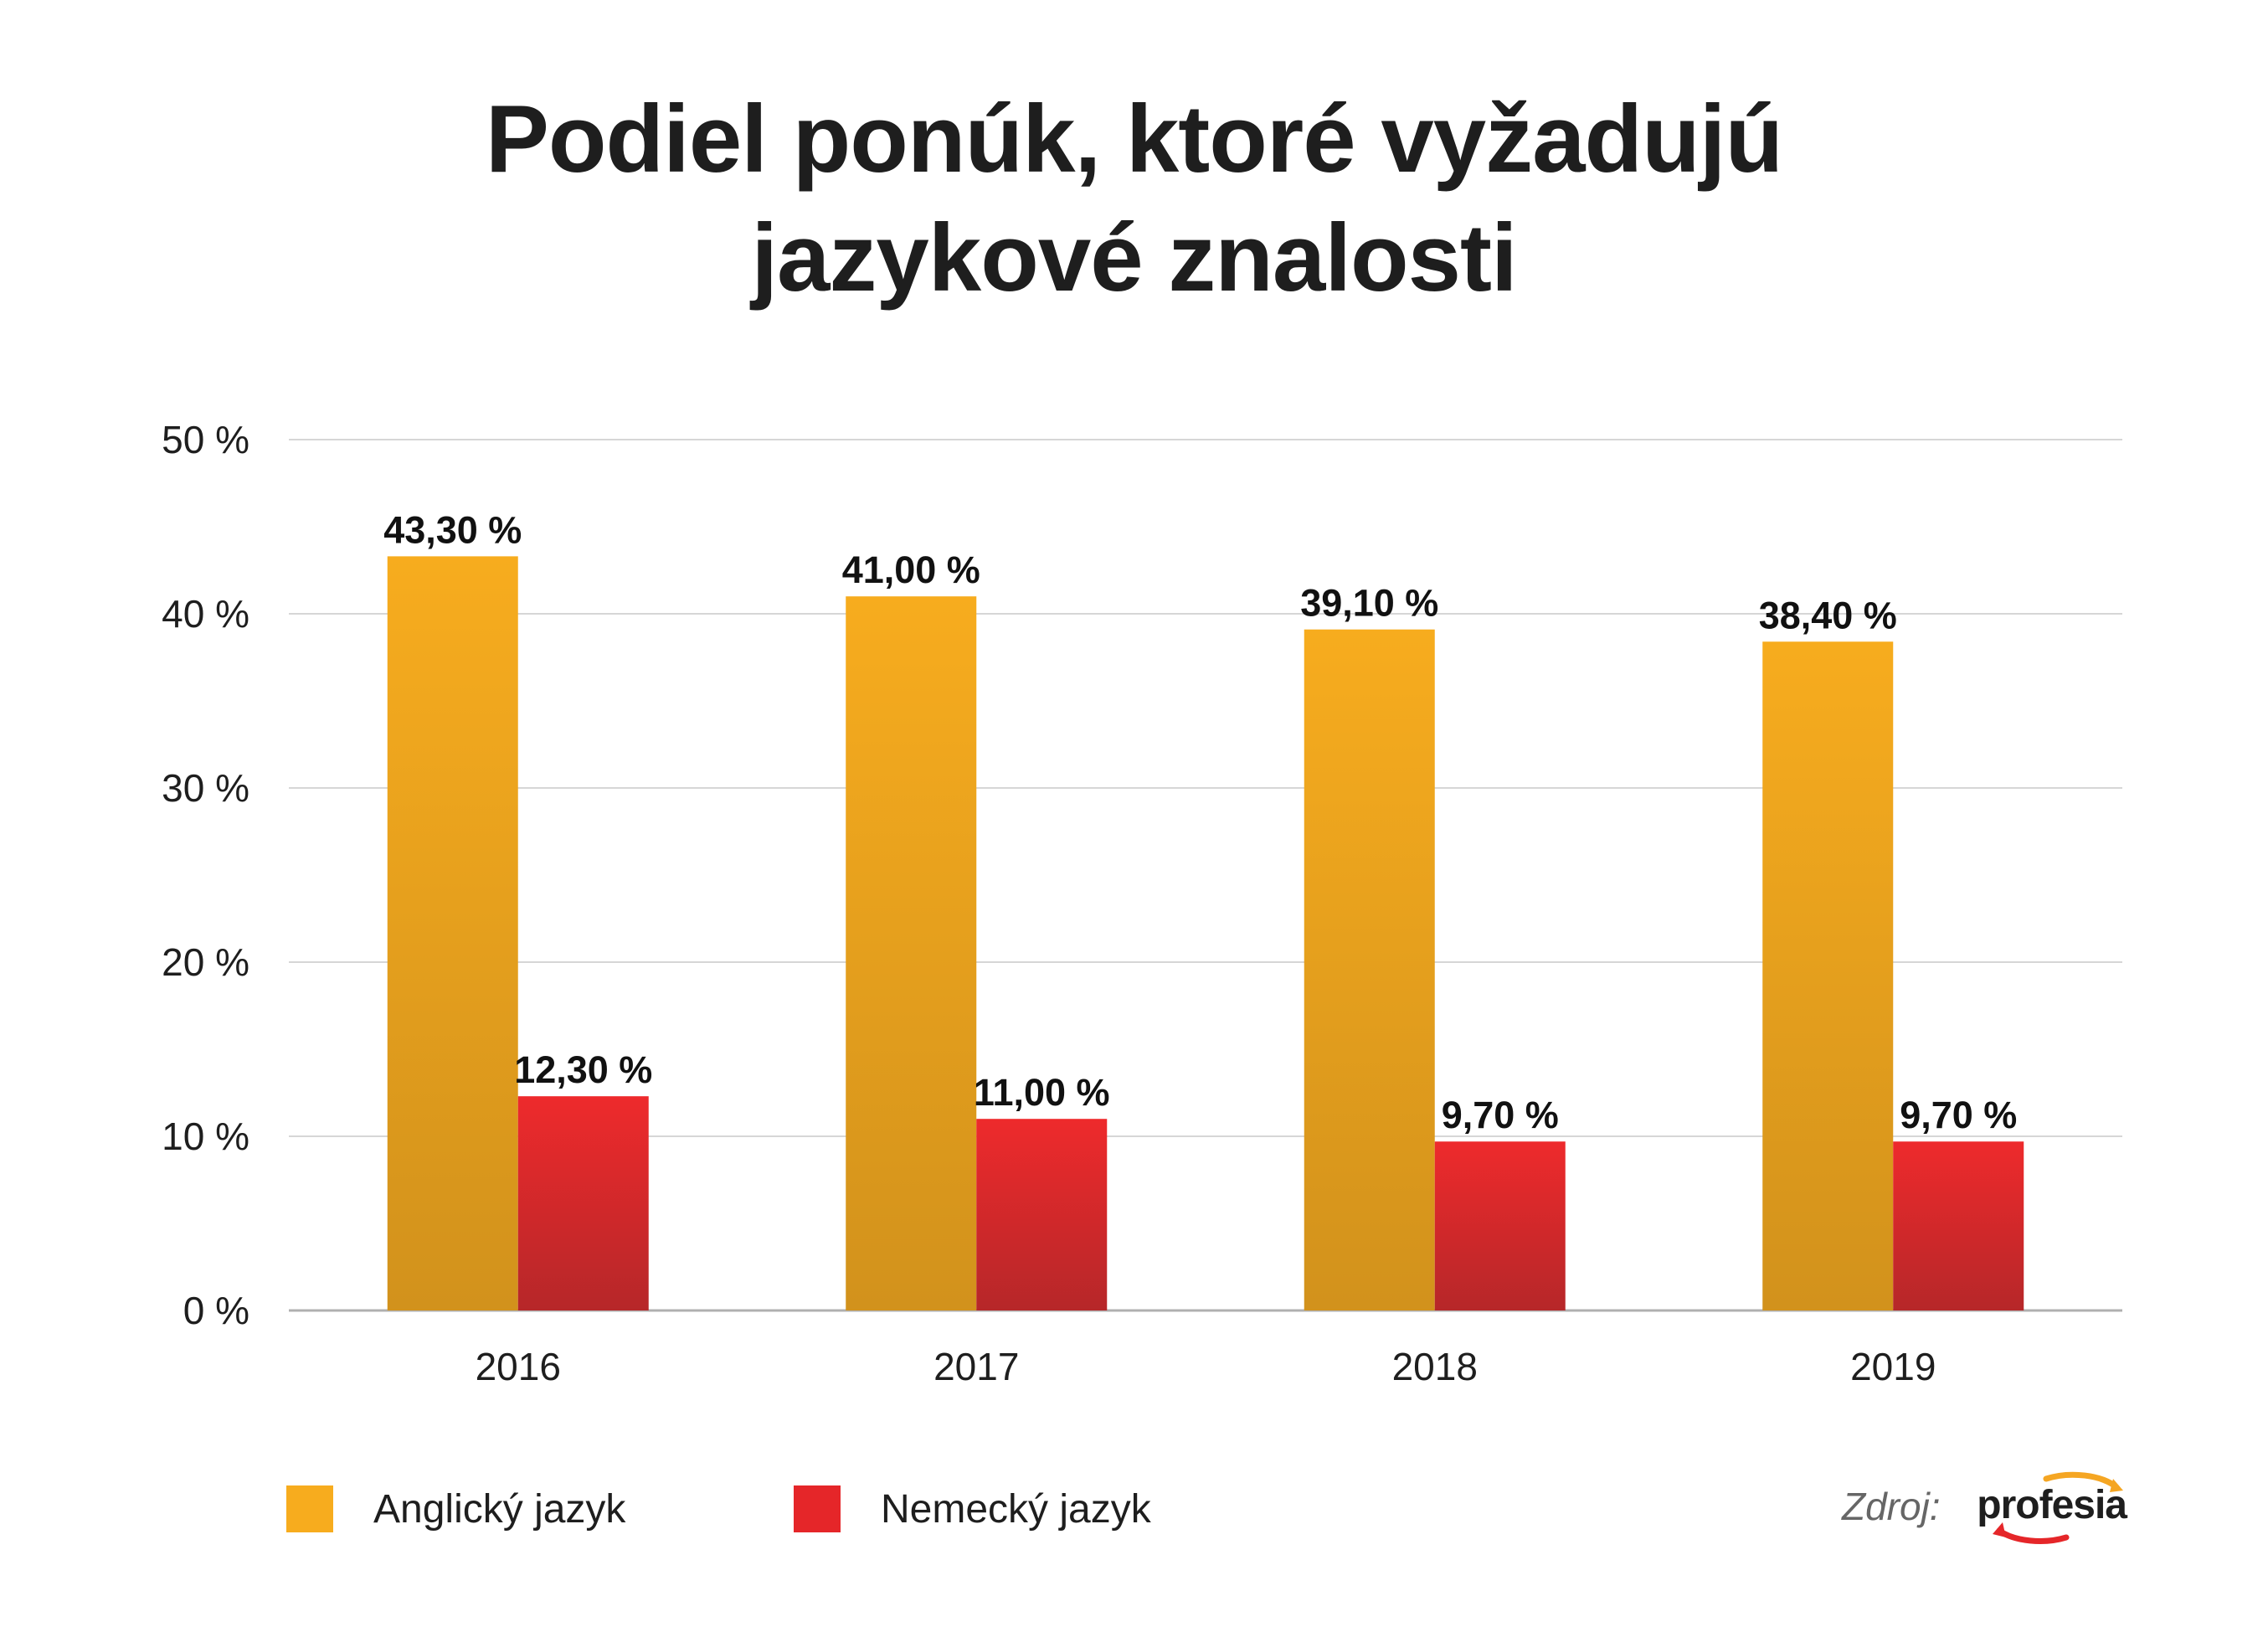 The width and height of the screenshot is (2268, 1627). I want to click on y-tick-label: 40 %, so click(205, 614).